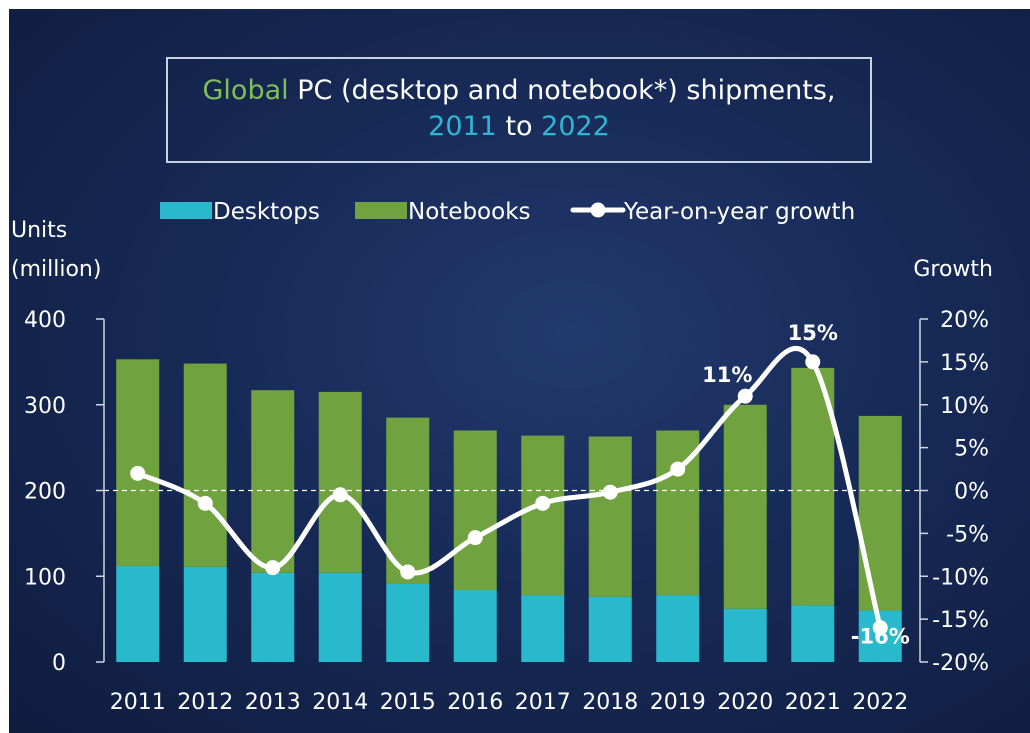  I want to click on title-global: Global, so click(245, 90).